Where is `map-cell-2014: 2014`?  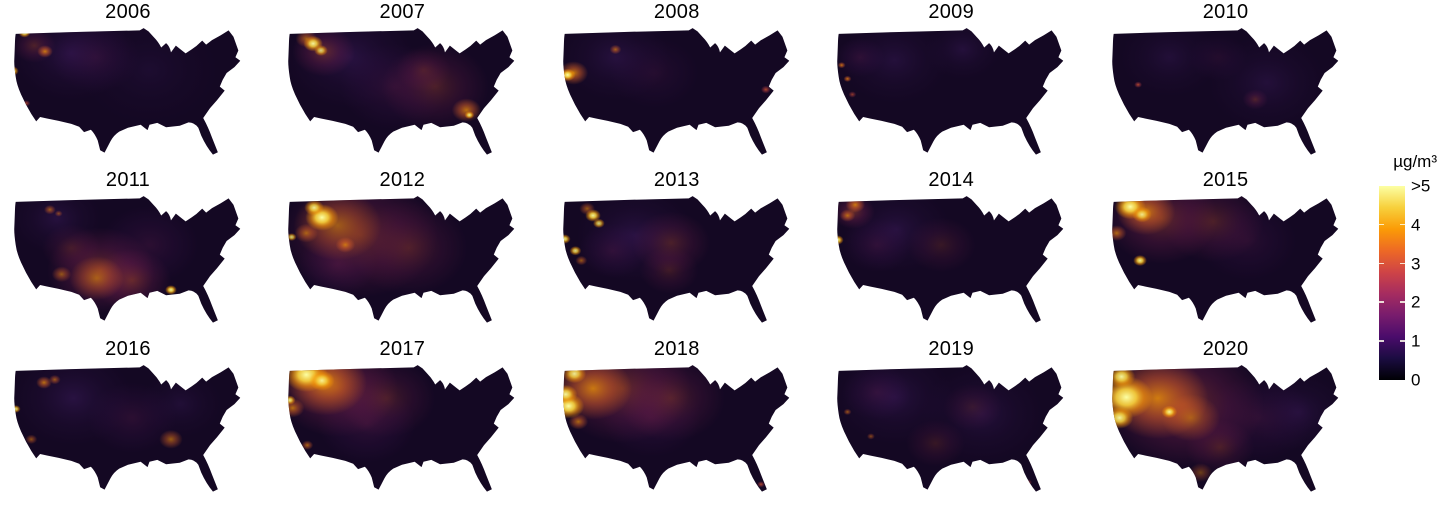
map-cell-2014: 2014 is located at coordinates (960, 253).